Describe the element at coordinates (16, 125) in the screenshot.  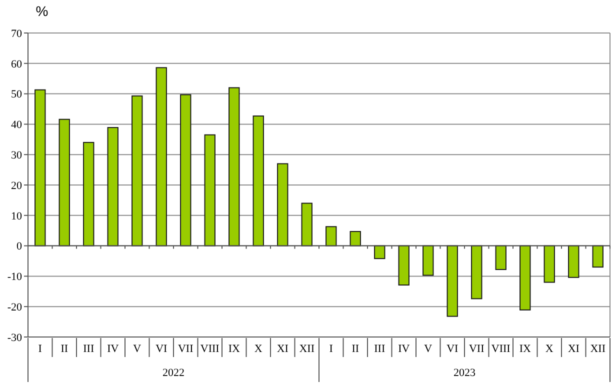
I see `y-tick-label: 40` at that location.